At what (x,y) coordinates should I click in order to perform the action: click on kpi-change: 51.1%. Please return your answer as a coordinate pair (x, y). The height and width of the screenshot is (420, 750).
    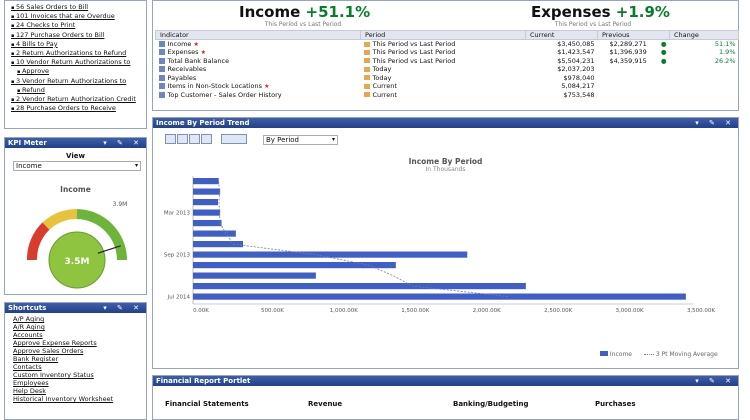
    Looking at the image, I should click on (725, 44).